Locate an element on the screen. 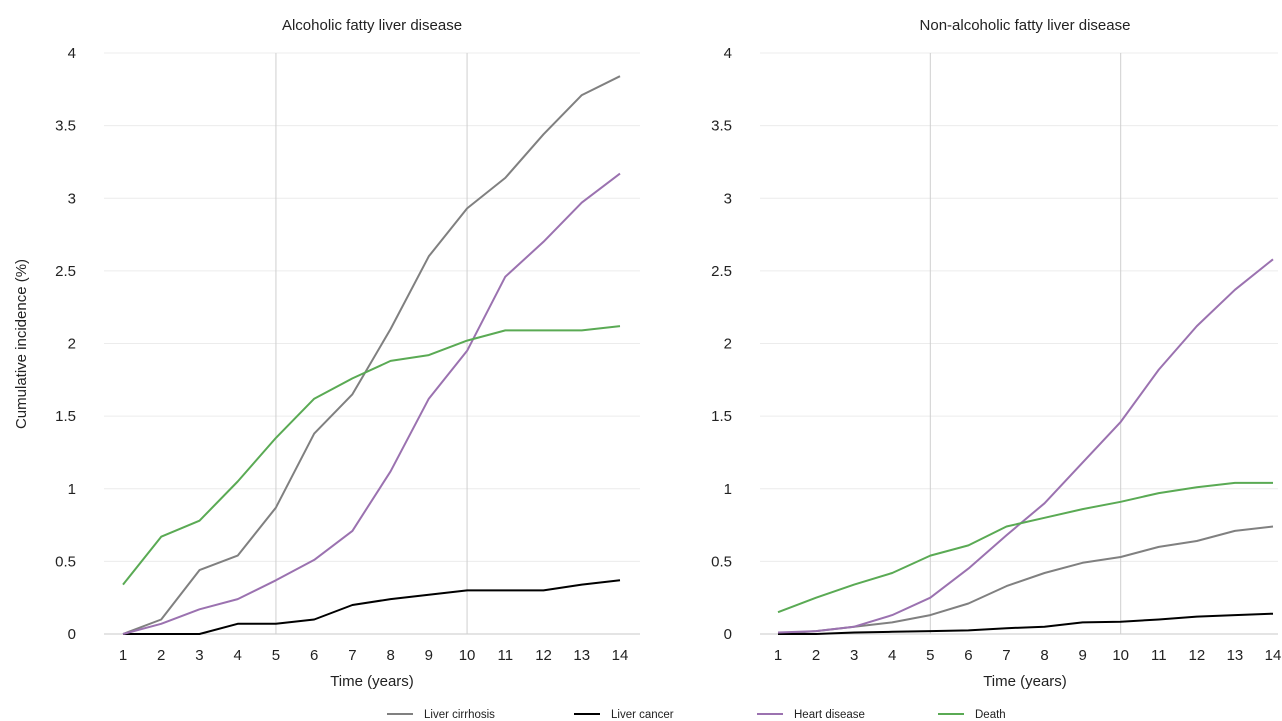 The width and height of the screenshot is (1282, 721). series-line-liver-cirrhosis is located at coordinates (1025, 580).